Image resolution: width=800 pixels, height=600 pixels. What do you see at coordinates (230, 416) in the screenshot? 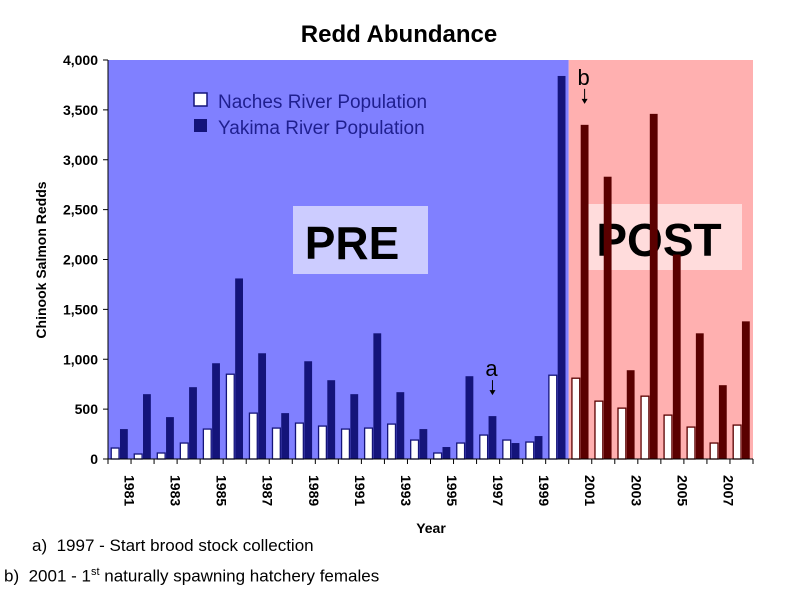
I see `bar-naches-1986` at bounding box center [230, 416].